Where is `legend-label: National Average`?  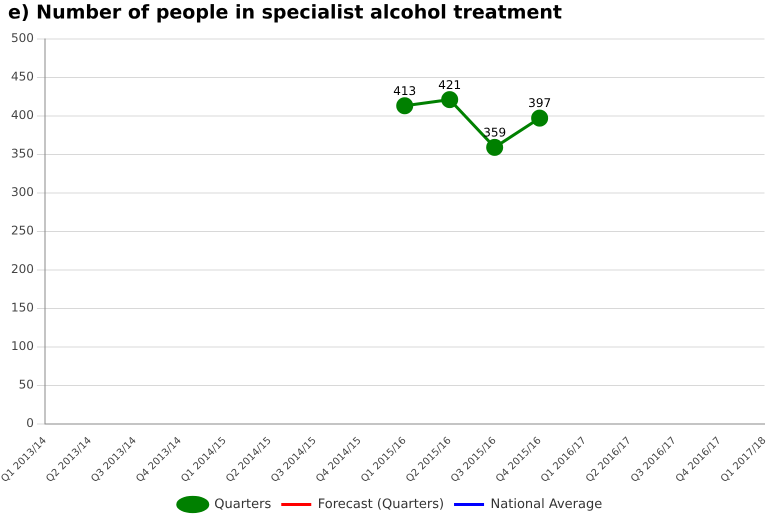
legend-label: National Average is located at coordinates (546, 504).